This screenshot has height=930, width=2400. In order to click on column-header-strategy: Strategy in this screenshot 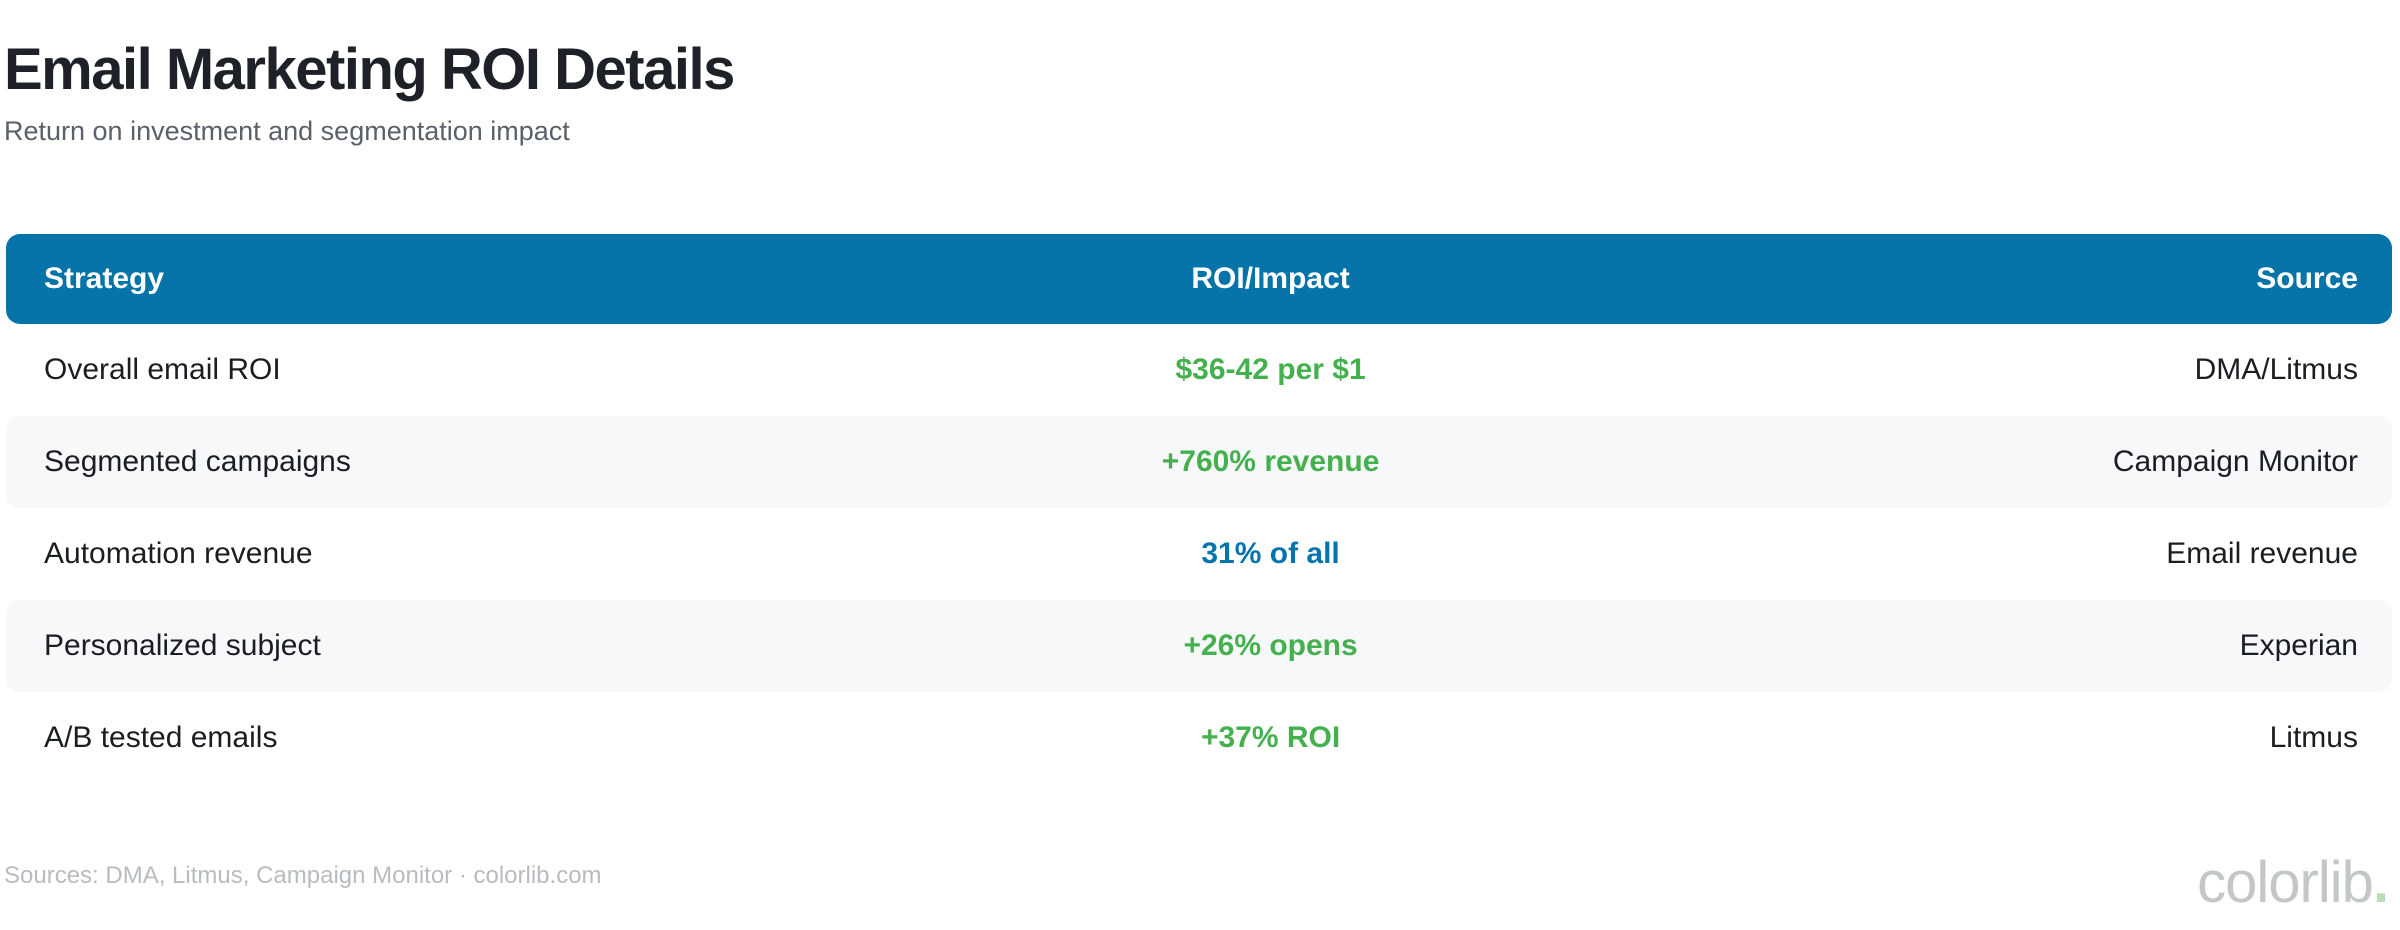, I will do `click(104, 278)`.